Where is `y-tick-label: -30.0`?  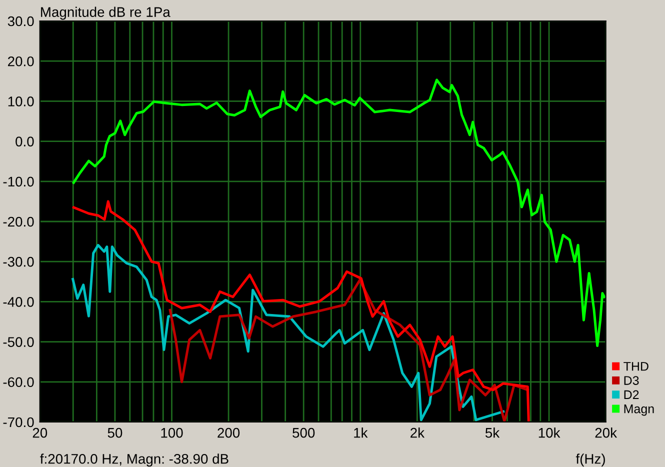 y-tick-label: -30.0 is located at coordinates (18, 261).